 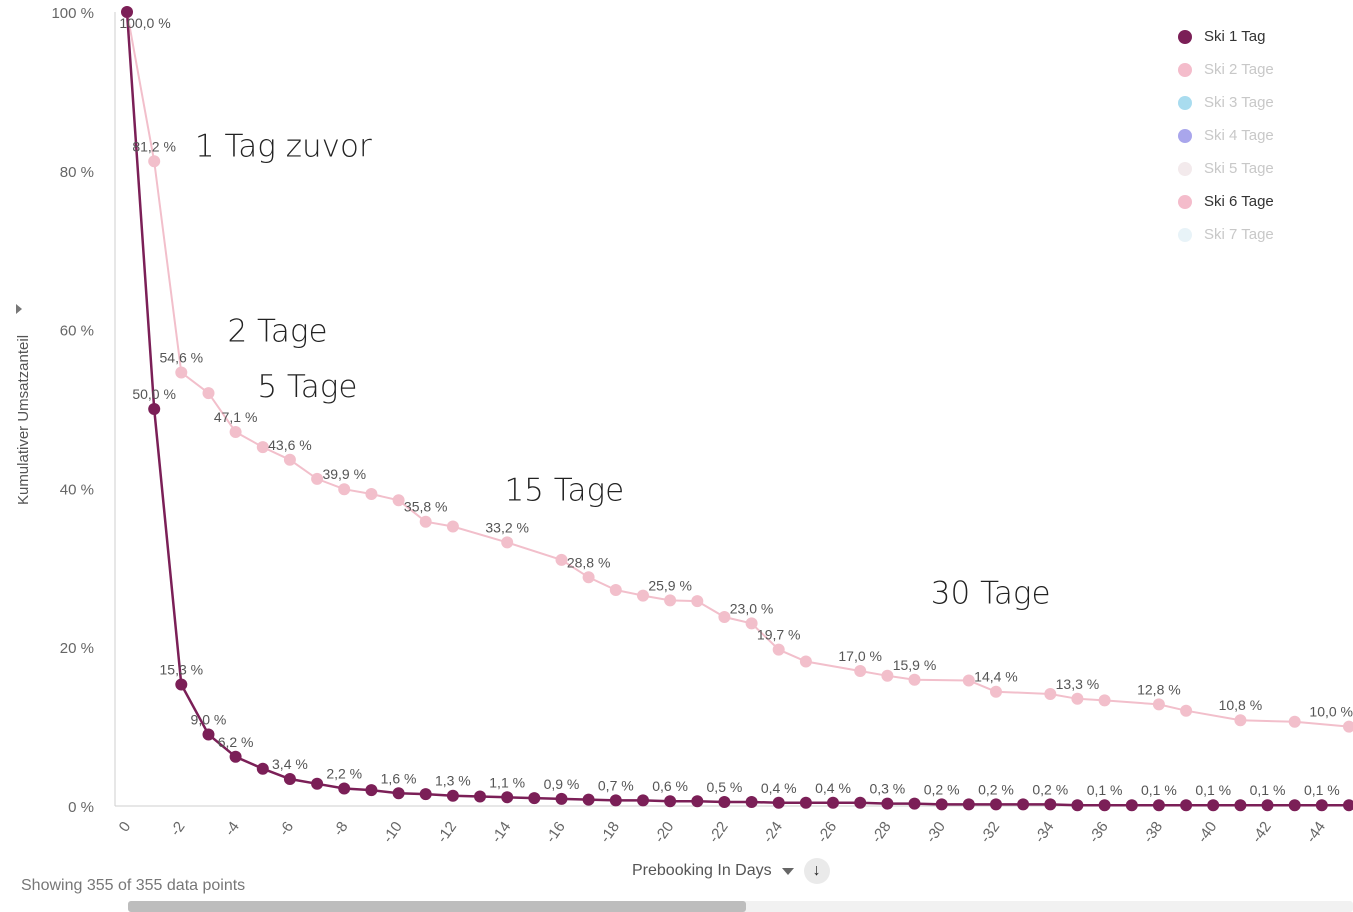 I want to click on data-label-ski-6-tage: 12,8 %, so click(x=1159, y=689).